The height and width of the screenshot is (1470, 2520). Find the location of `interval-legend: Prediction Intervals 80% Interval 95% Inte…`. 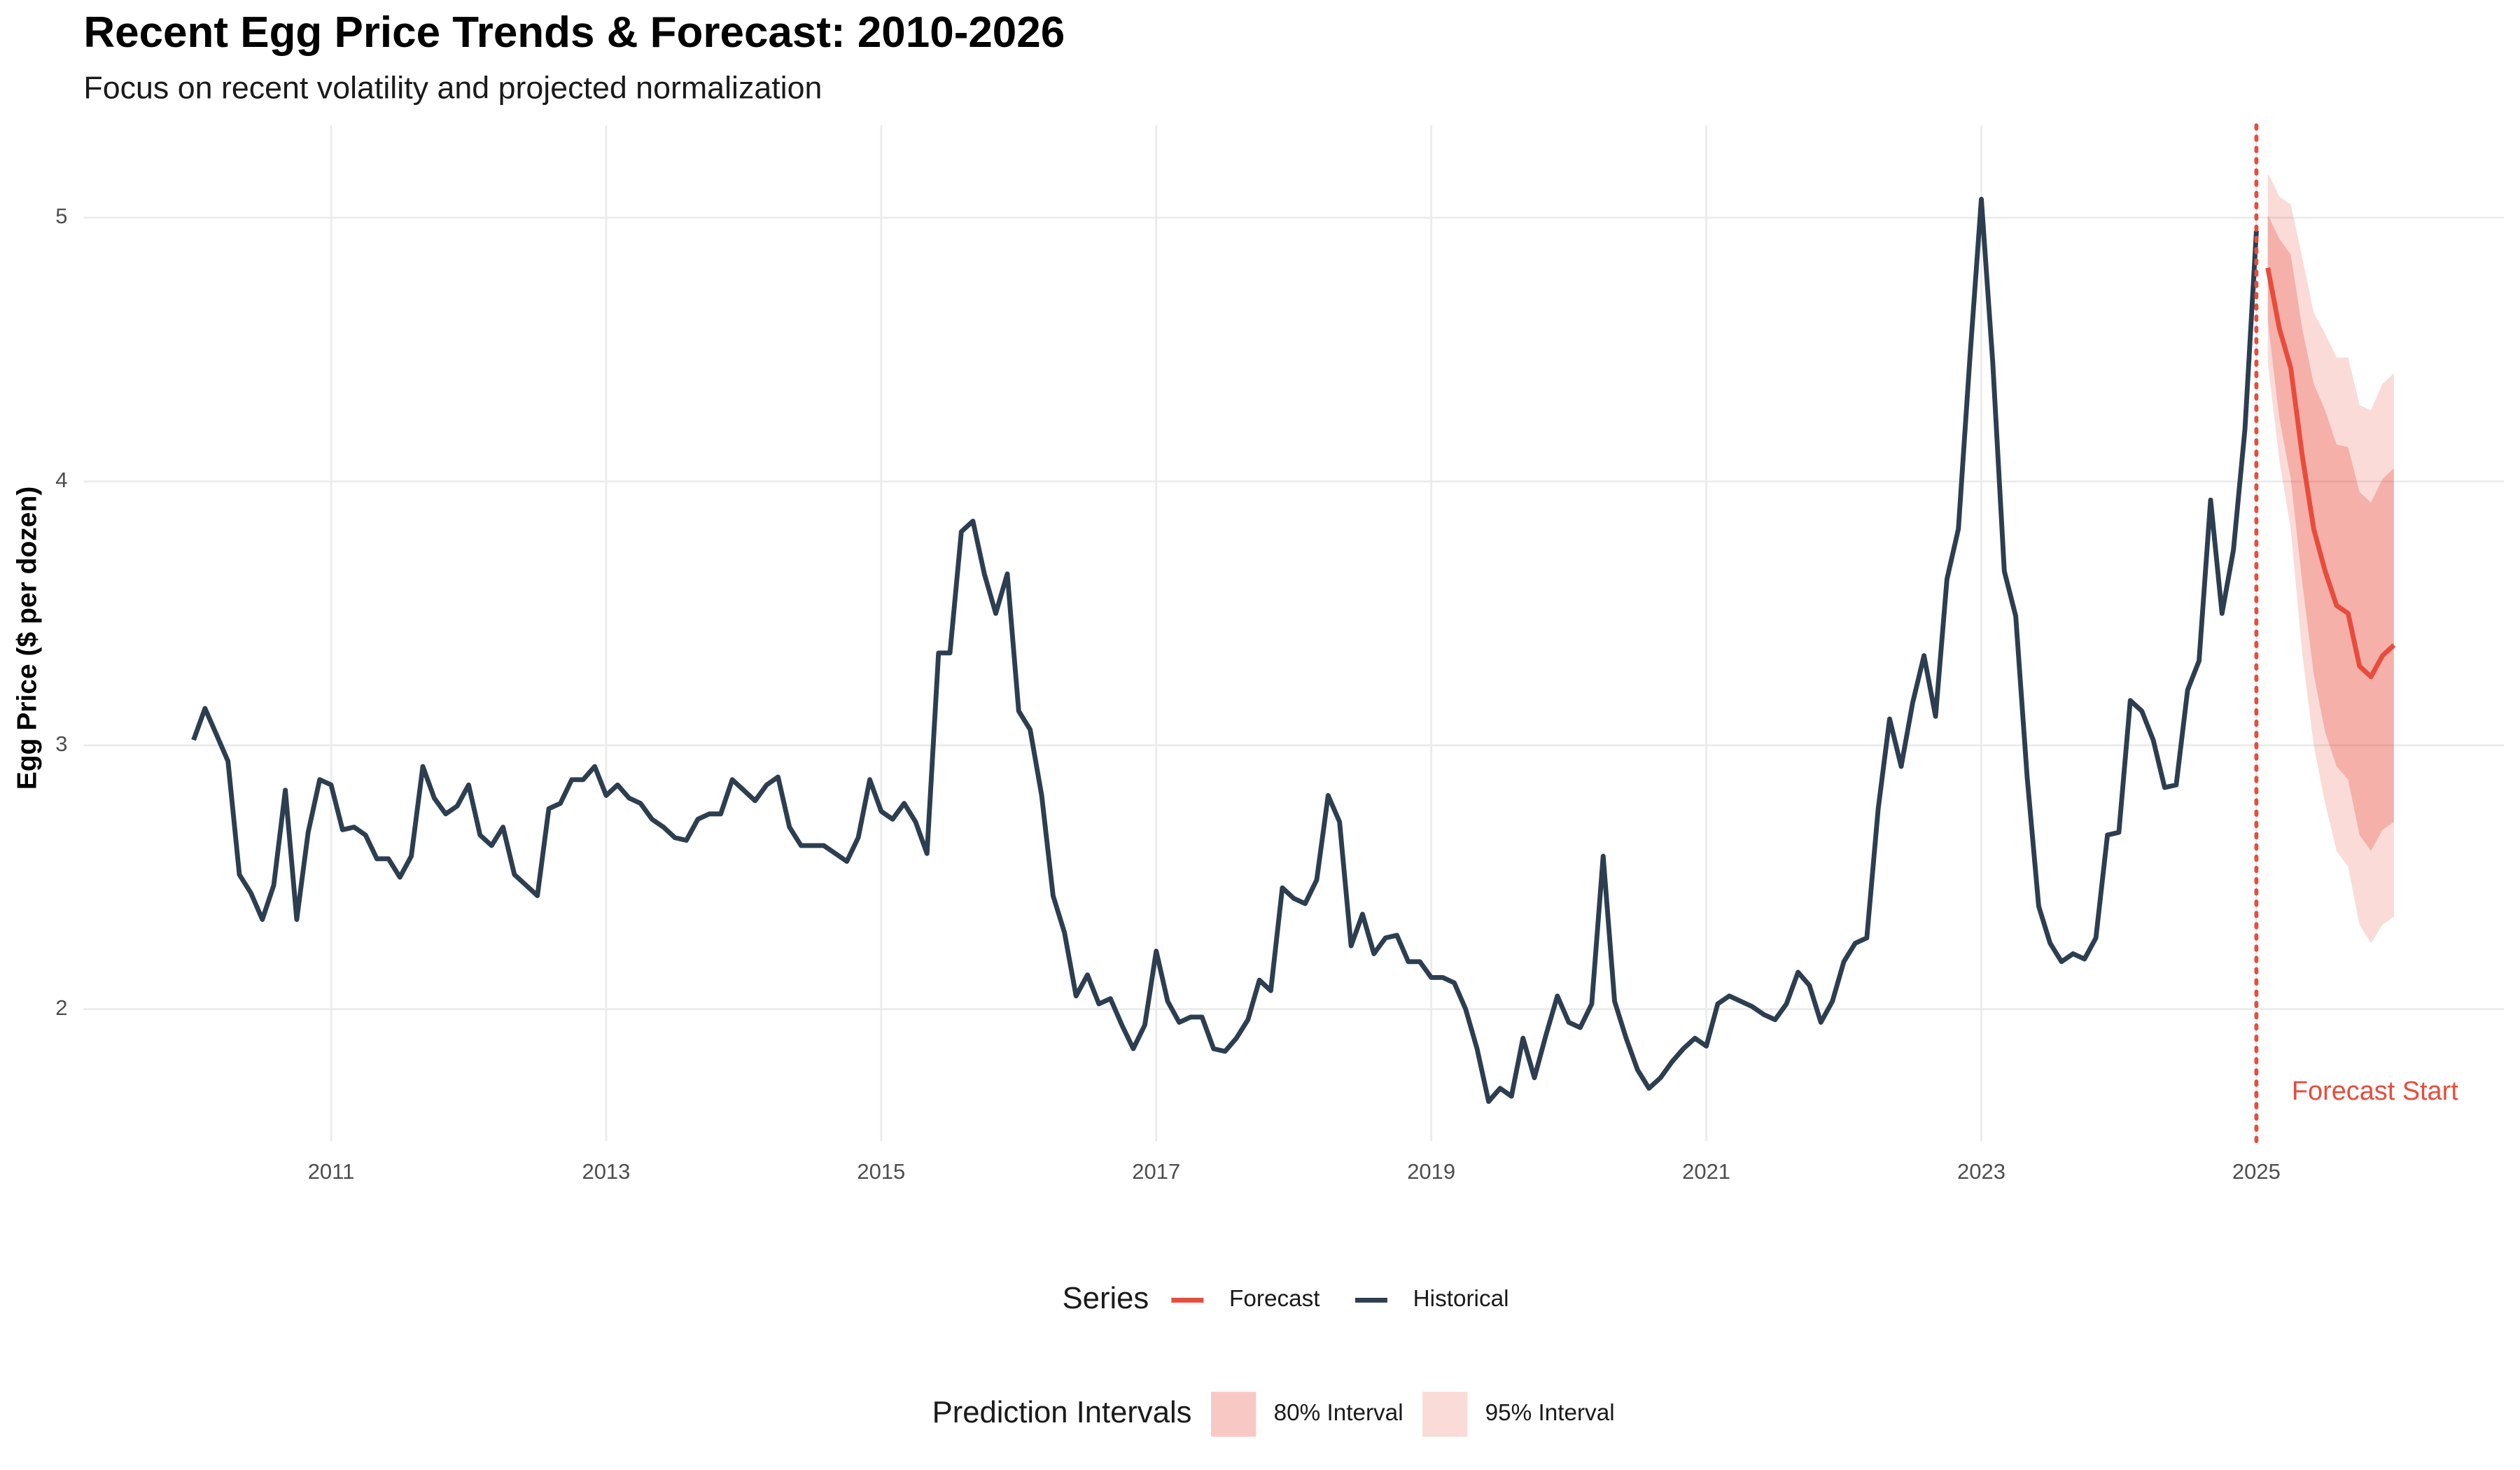

interval-legend: Prediction Intervals 80% Interval 95% Inte… is located at coordinates (1273, 1414).